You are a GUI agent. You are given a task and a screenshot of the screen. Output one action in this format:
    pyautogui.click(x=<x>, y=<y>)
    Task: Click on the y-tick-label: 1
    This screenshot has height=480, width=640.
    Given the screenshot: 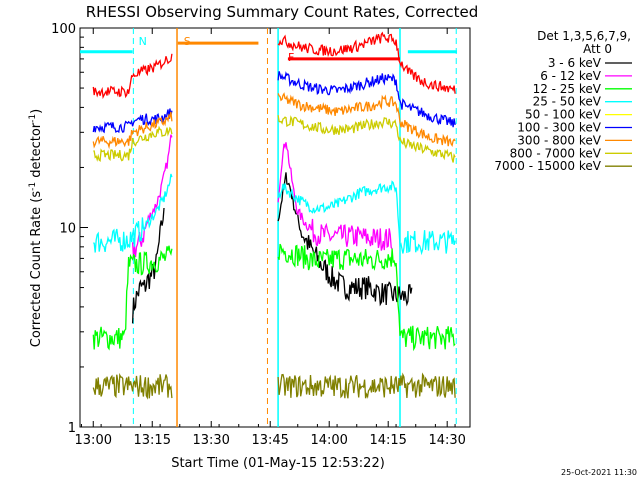 What is the action you would take?
    pyautogui.click(x=72, y=428)
    